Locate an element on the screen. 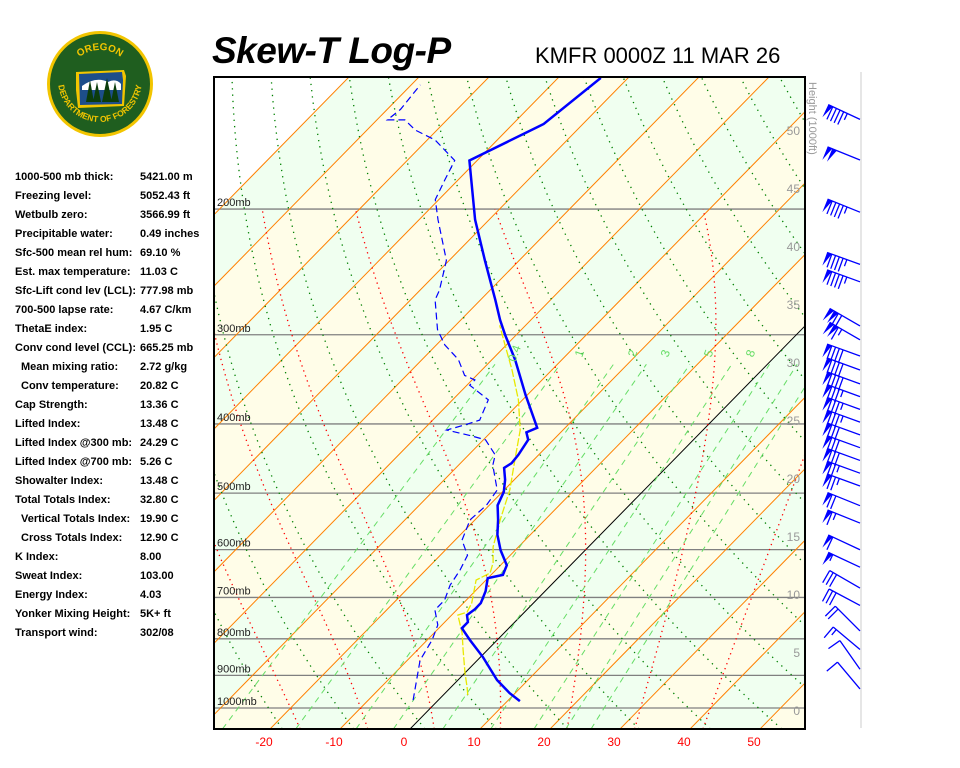 The width and height of the screenshot is (960, 768). stat-value: 665.25 mb is located at coordinates (167, 348).